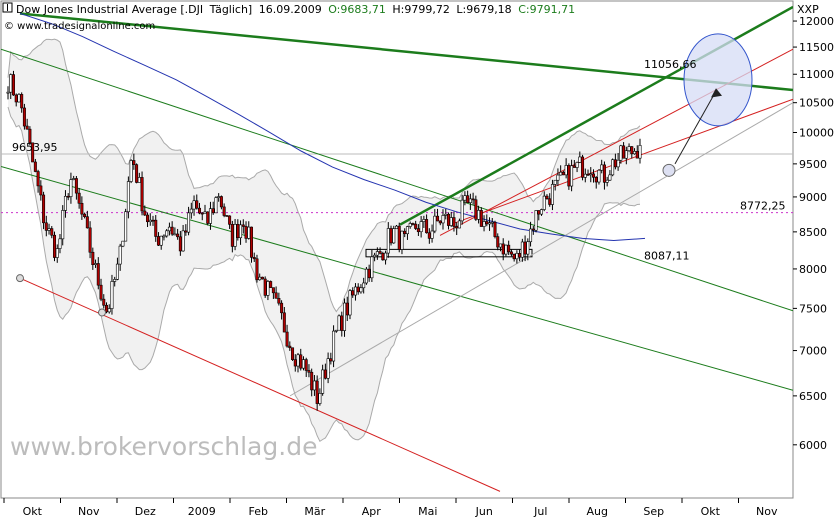 This screenshot has width=840, height=520. Describe the element at coordinates (716, 93) in the screenshot. I see `projection-arrowhead` at that location.